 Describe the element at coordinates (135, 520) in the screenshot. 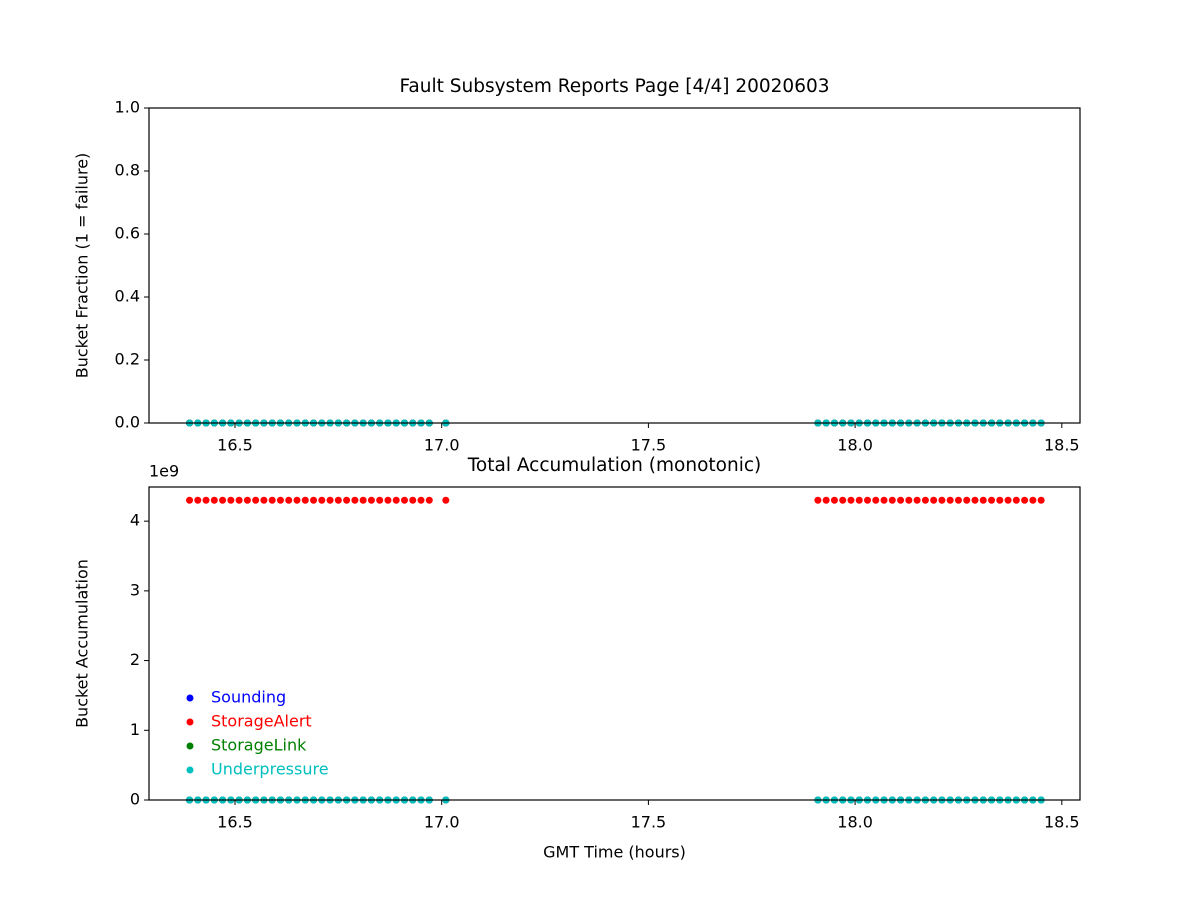

I see `y-tick-label: 4` at that location.